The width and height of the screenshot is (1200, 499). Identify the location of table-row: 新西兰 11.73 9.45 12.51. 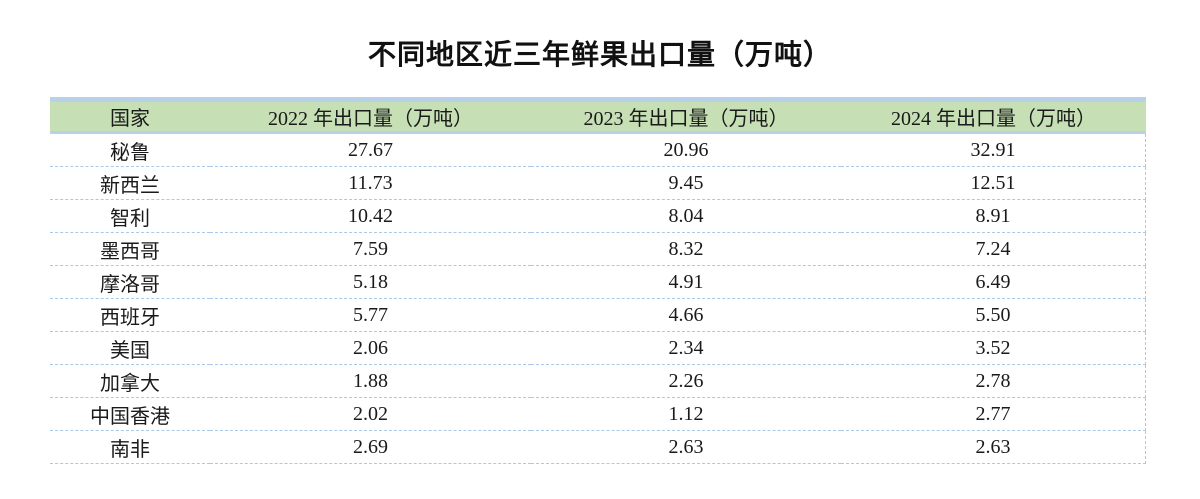
(598, 183).